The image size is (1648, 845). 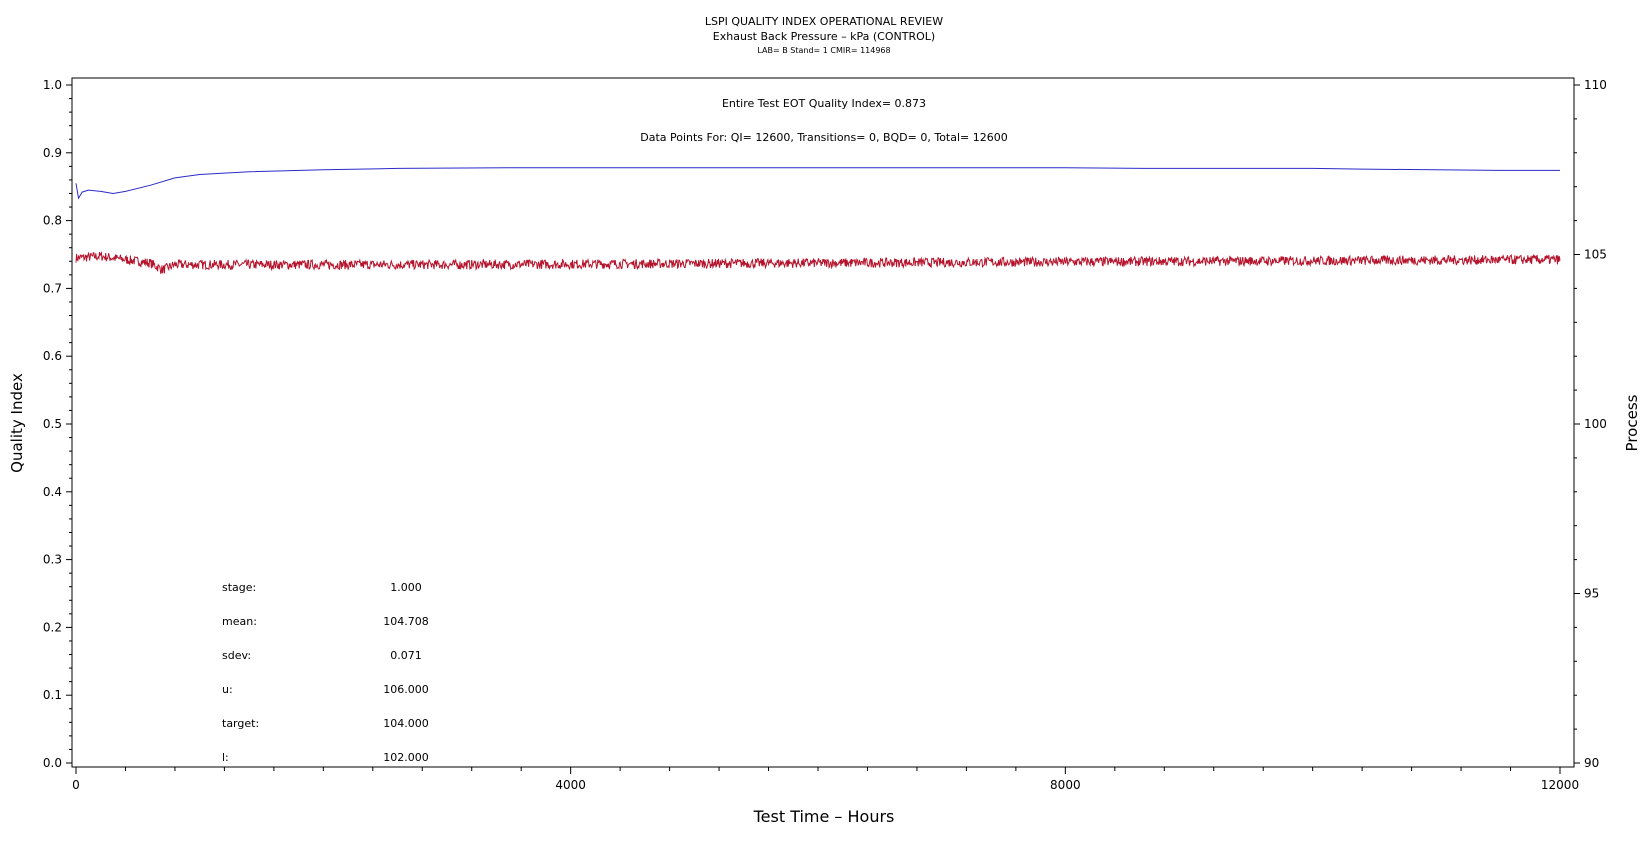 What do you see at coordinates (823, 50) in the screenshot?
I see `chart-subtitle-lab: LAB= B Stand= 1 CMIR= 114968` at bounding box center [823, 50].